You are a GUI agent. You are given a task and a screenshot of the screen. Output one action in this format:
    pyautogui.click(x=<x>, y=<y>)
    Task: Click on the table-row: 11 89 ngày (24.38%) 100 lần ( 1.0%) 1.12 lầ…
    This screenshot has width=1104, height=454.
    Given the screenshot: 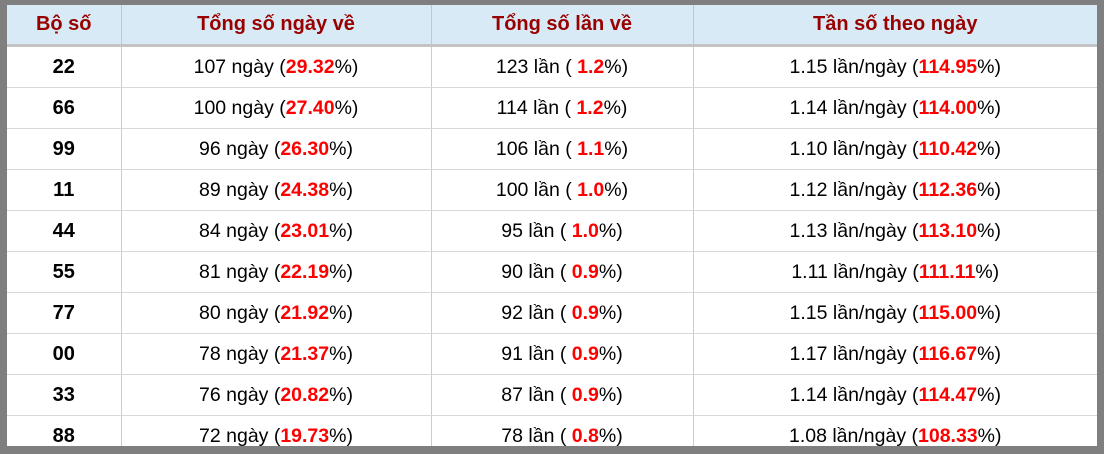 What is the action you would take?
    pyautogui.click(x=552, y=190)
    